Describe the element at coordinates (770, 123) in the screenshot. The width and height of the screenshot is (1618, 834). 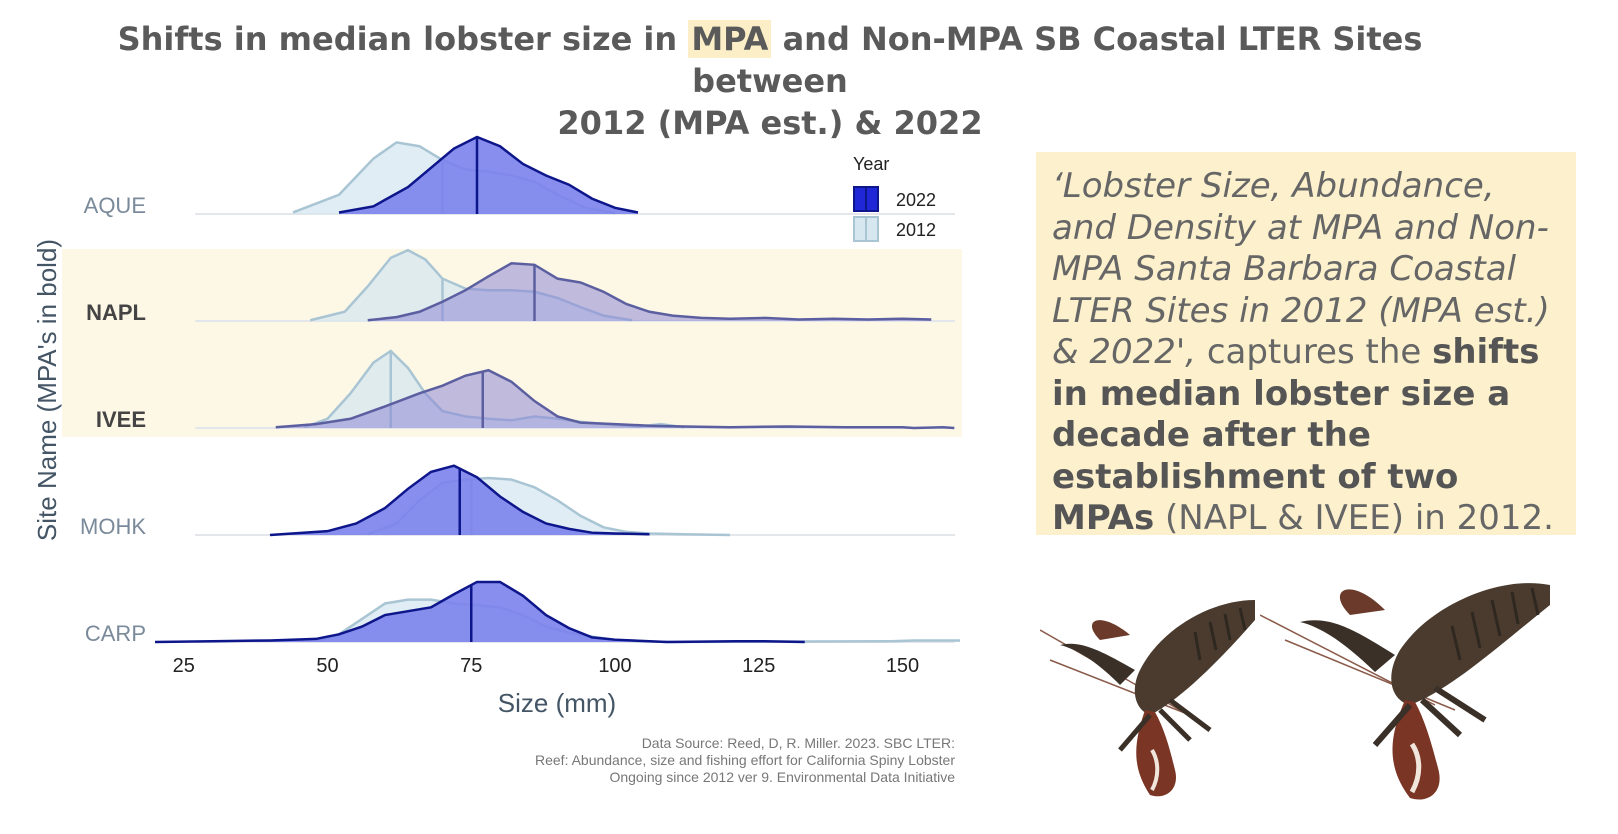
I see `title-line2: 2012 (MPA est.) & 2022` at that location.